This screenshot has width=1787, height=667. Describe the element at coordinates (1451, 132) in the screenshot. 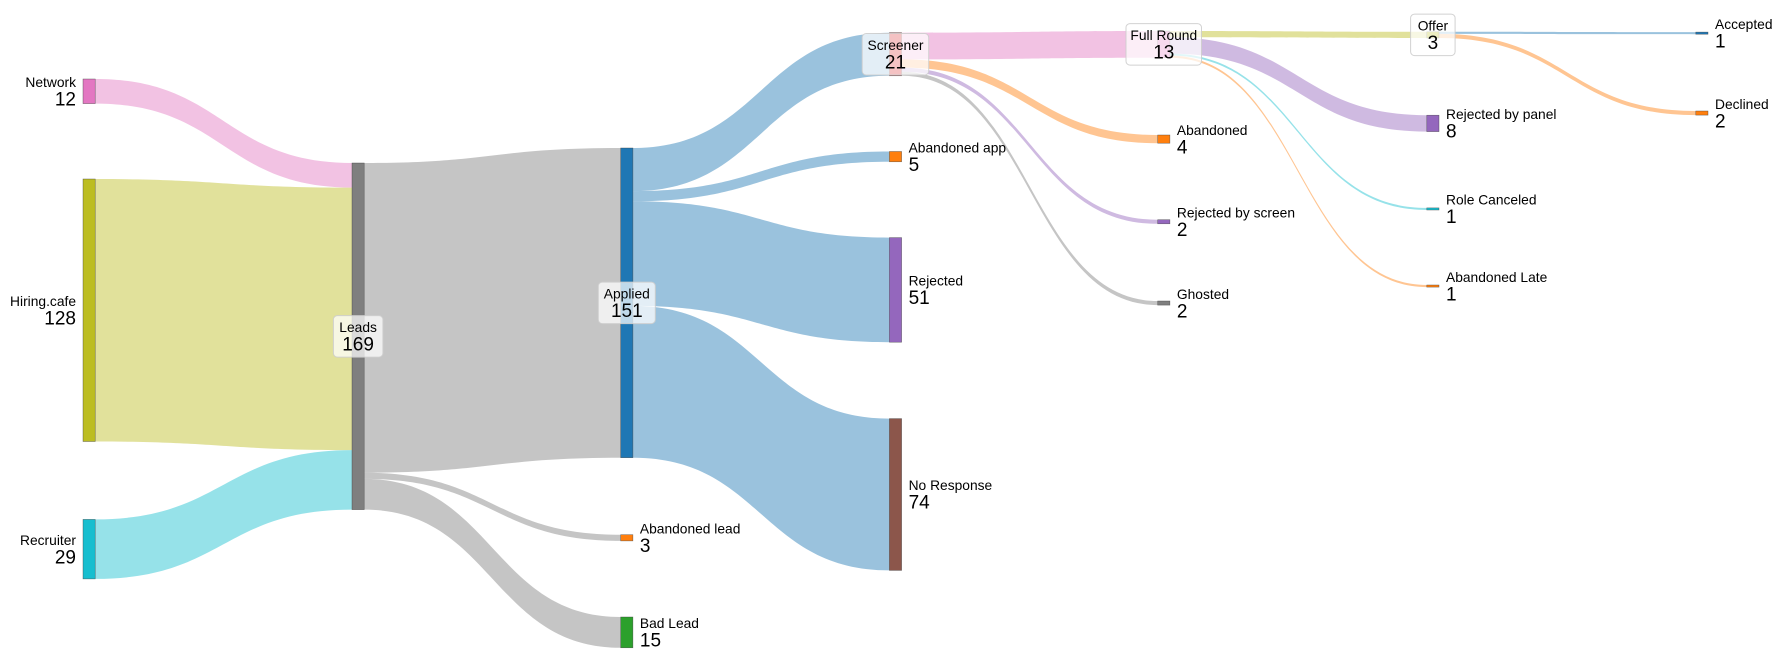

I see `svg-text: 8` at that location.